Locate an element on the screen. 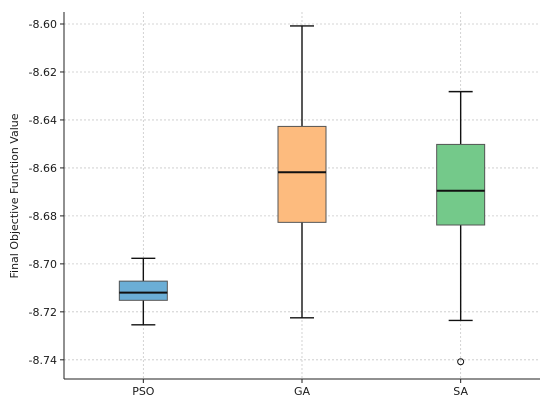 The width and height of the screenshot is (550, 403). y-tick-label: -8.74 is located at coordinates (43, 360).